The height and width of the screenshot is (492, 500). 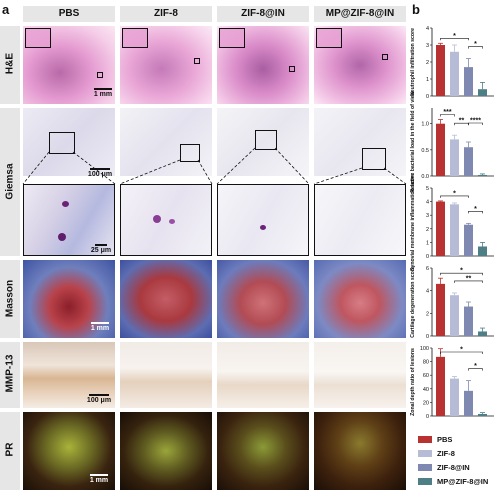 What do you see at coordinates (453, 467) in the screenshot?
I see `legend-label-zif8-in: ZIF-8@IN` at bounding box center [453, 467].